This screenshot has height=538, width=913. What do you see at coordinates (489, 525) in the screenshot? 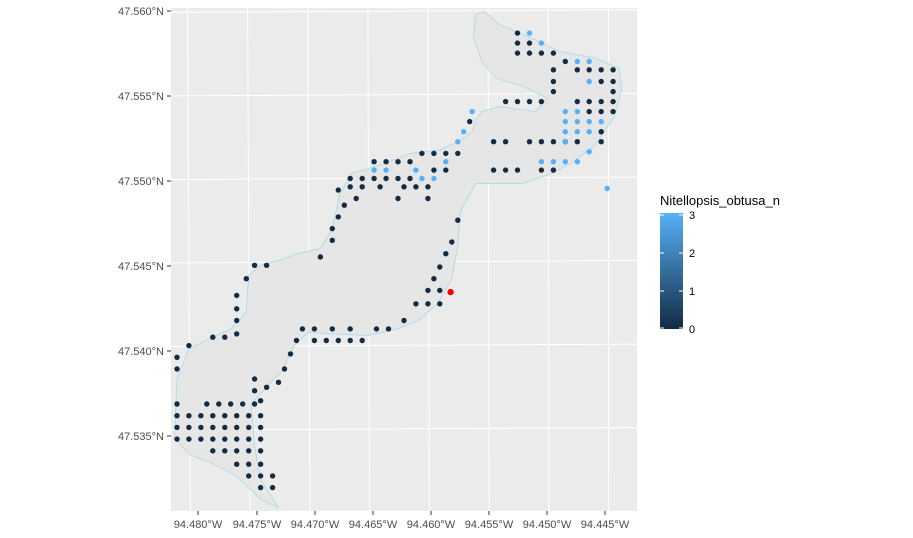
I see `x-tick-label: 94.455°W` at bounding box center [489, 525].